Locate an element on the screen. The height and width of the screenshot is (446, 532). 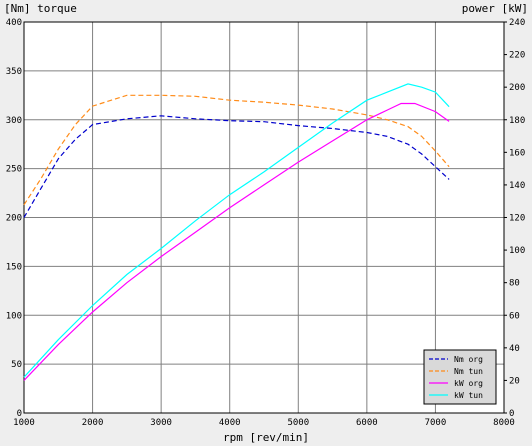
legend-label: kW org is located at coordinates (468, 383).